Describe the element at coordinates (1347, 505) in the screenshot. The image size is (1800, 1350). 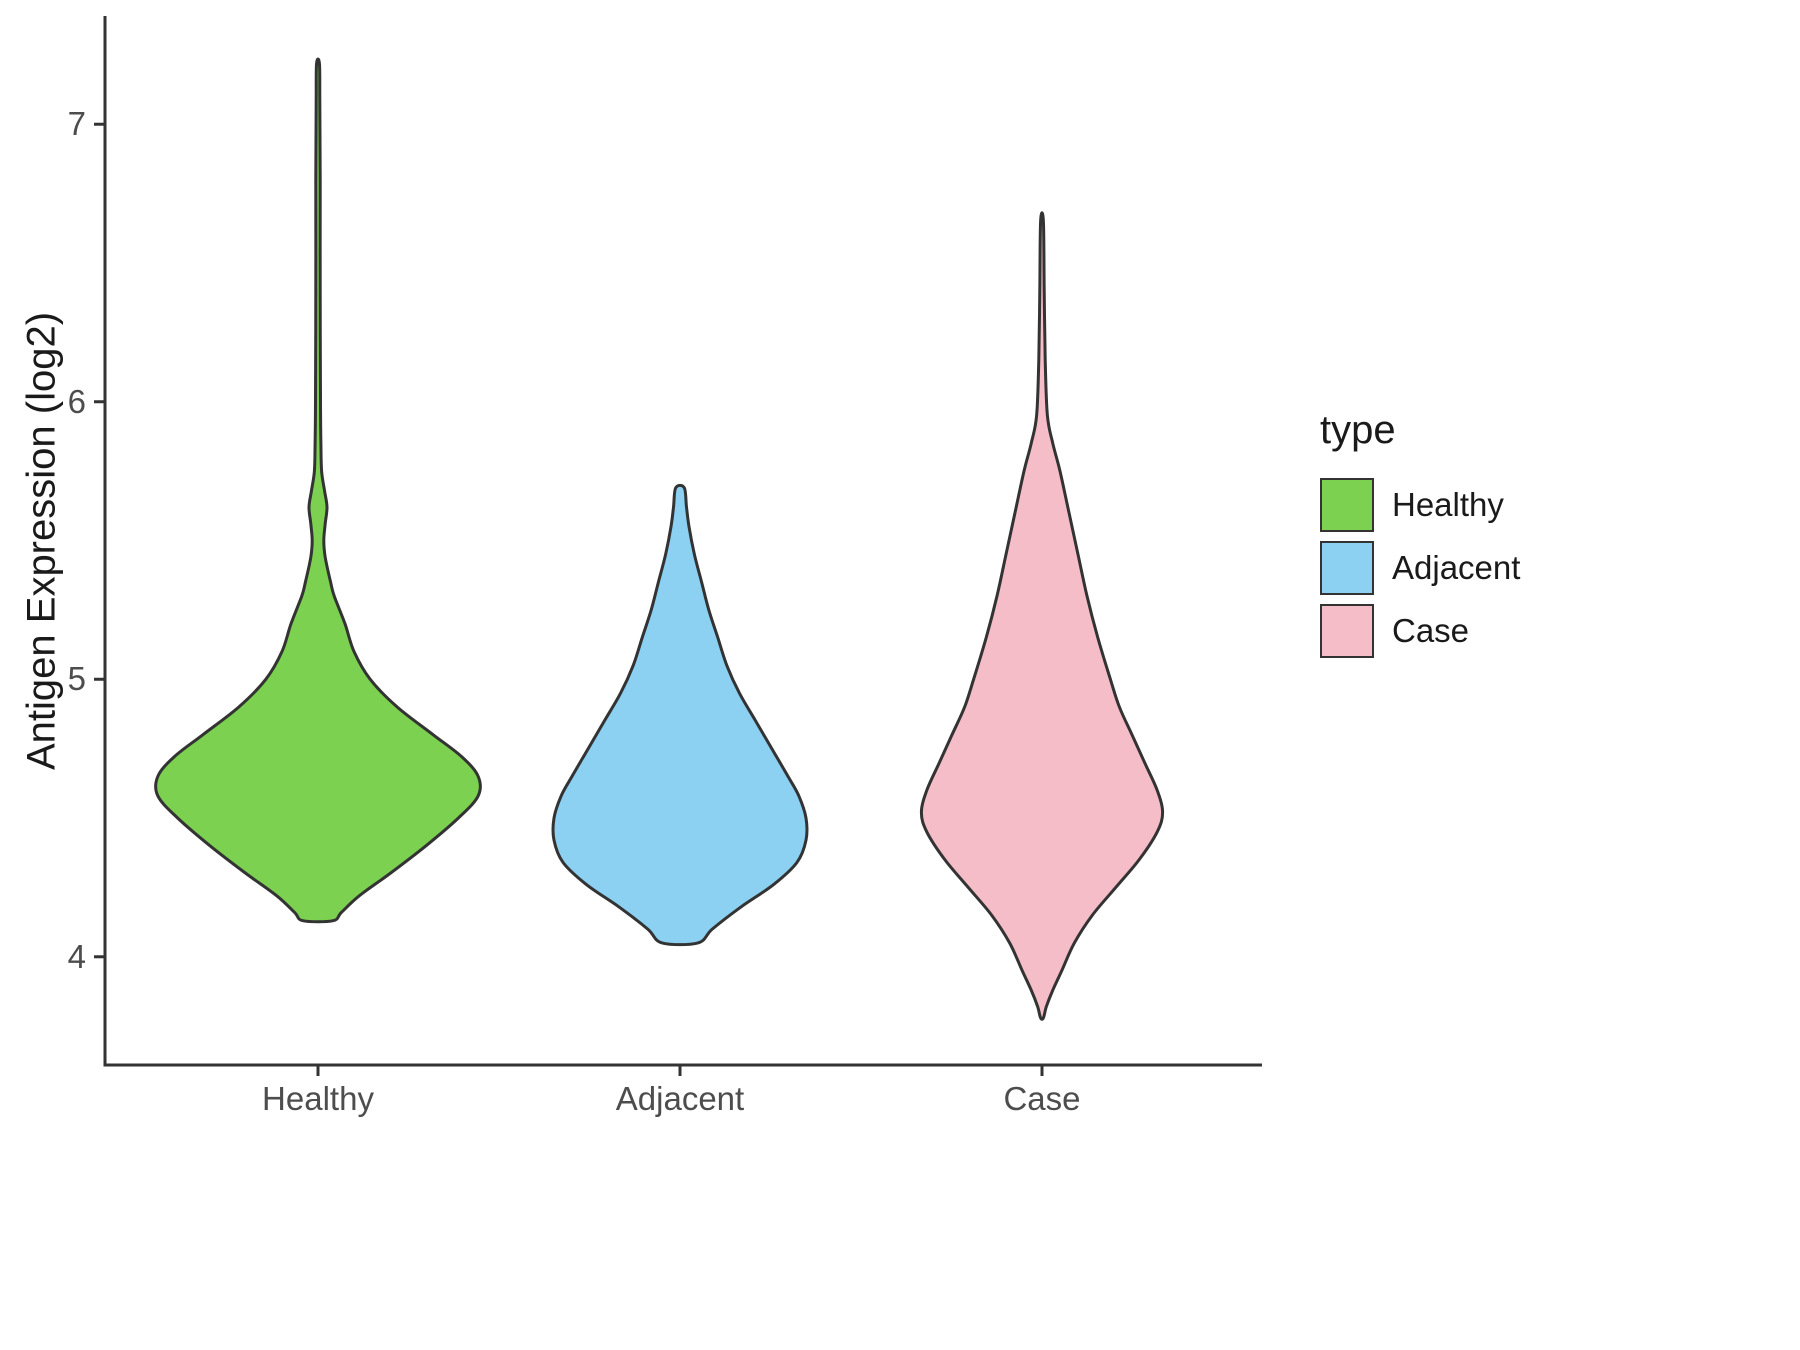
I see `legend-swatch-healthy-icon` at that location.